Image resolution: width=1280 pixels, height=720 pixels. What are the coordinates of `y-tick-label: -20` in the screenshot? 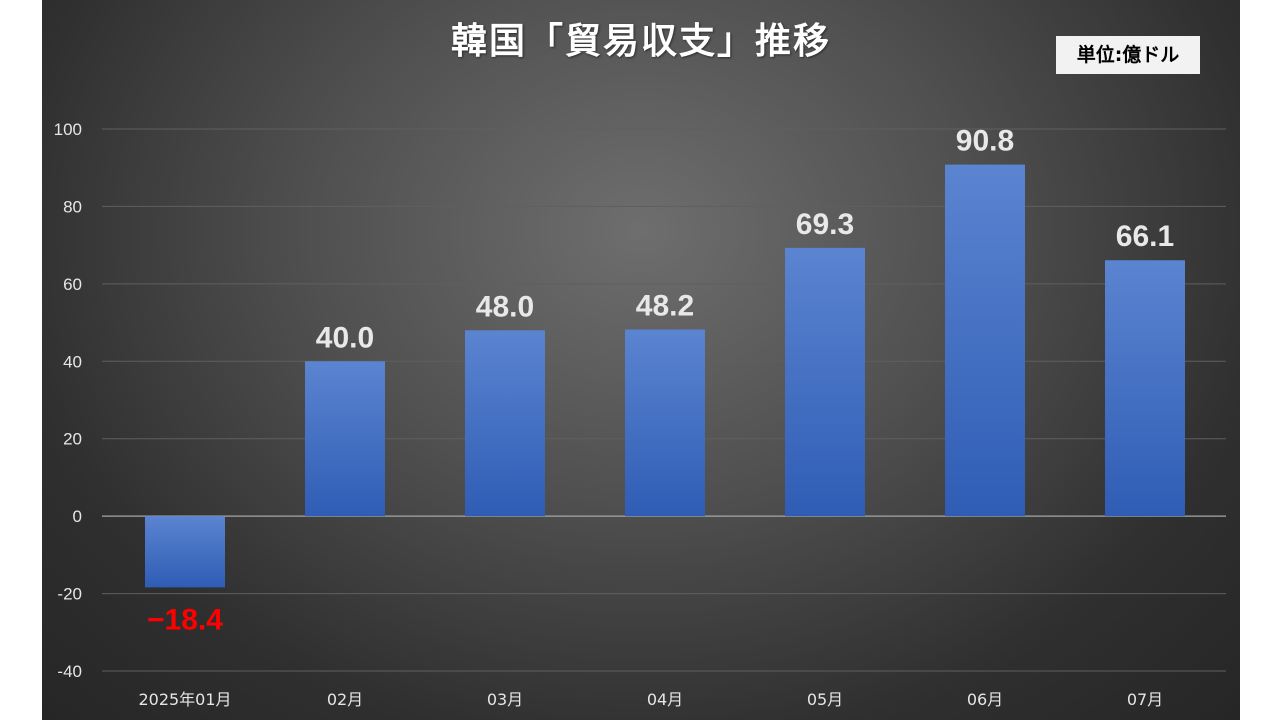 It's located at (69, 594).